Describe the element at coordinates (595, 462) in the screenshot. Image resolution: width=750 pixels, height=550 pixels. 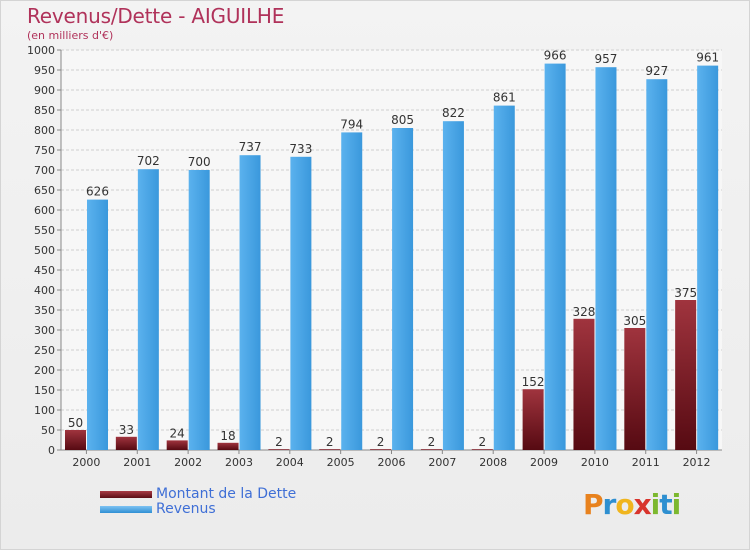
I see `x-tick-label: 2010` at that location.